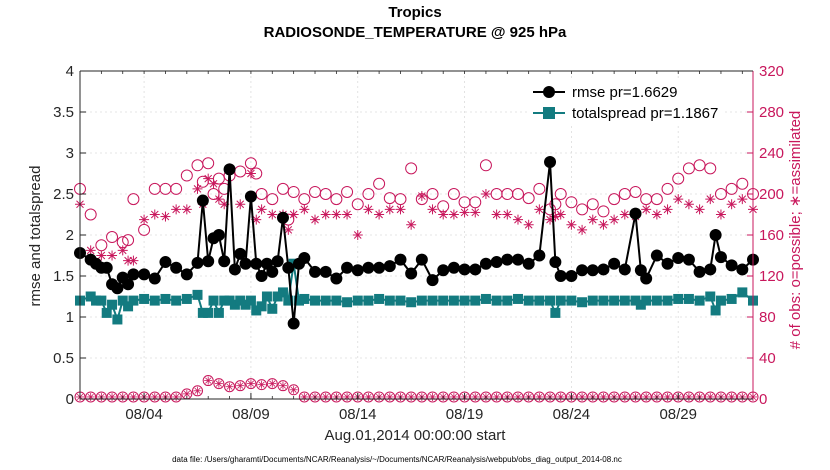  I want to click on y-tick-label: 0, so click(70, 399).